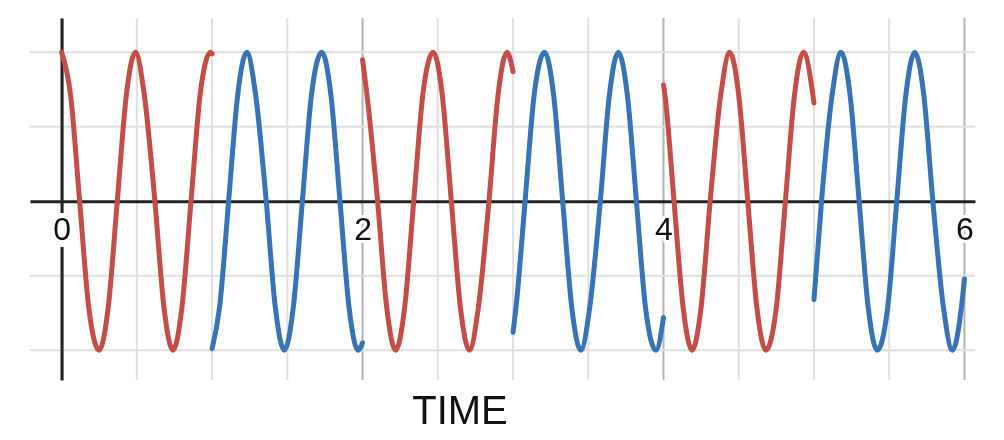  I want to click on x-tick-label: 4, so click(664, 228).